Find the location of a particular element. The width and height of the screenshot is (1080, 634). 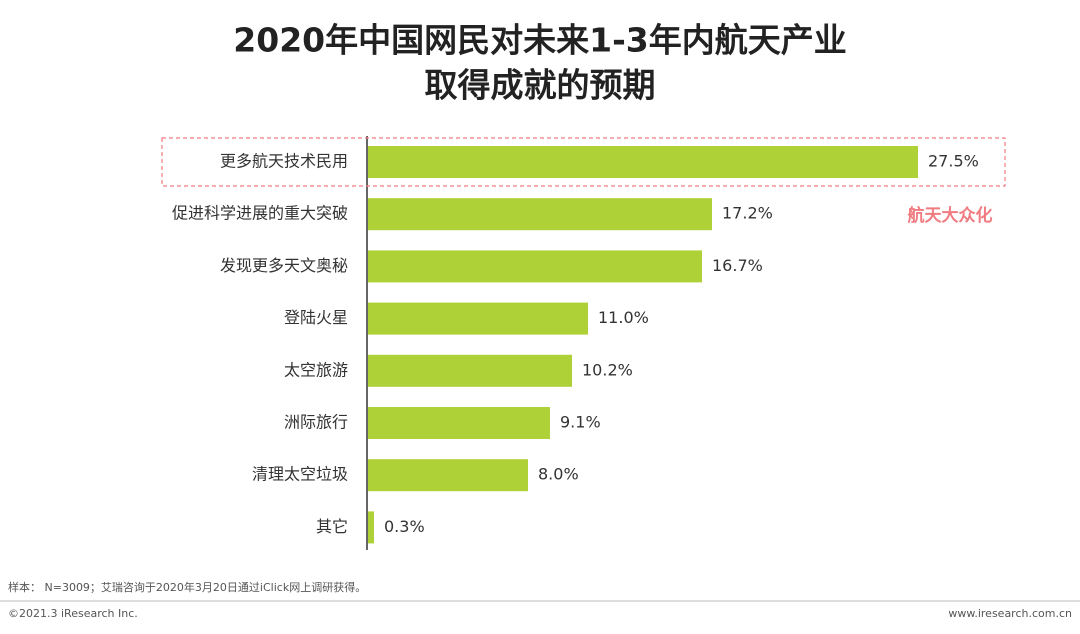

annotation: 航天大众化 is located at coordinates (950, 215).